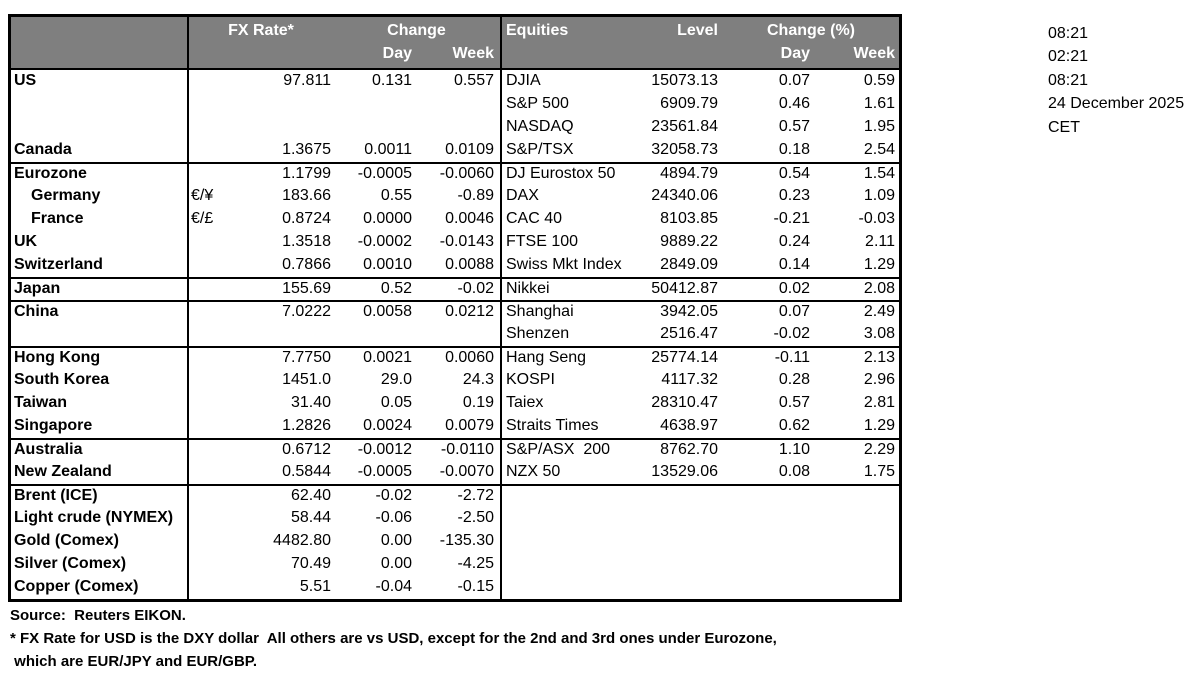 Image resolution: width=1204 pixels, height=680 pixels. Describe the element at coordinates (561, 81) in the screenshot. I see `equity-name-cell: DJIA` at that location.